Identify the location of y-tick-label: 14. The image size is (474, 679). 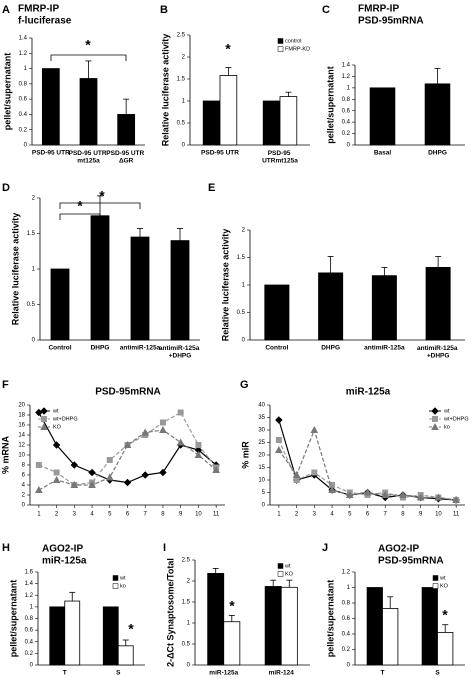
(21, 436).